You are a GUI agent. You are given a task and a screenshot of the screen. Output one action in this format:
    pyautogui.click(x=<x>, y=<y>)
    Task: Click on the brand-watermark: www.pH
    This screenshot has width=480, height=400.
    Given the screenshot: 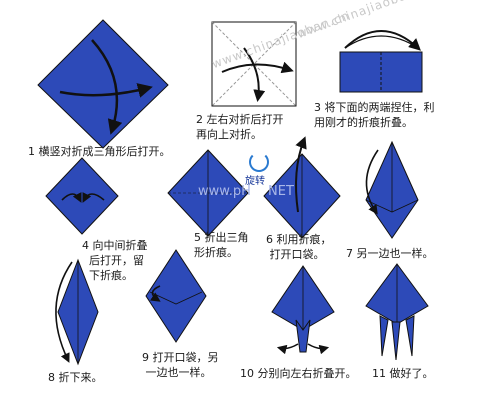 What is the action you would take?
    pyautogui.click(x=224, y=191)
    